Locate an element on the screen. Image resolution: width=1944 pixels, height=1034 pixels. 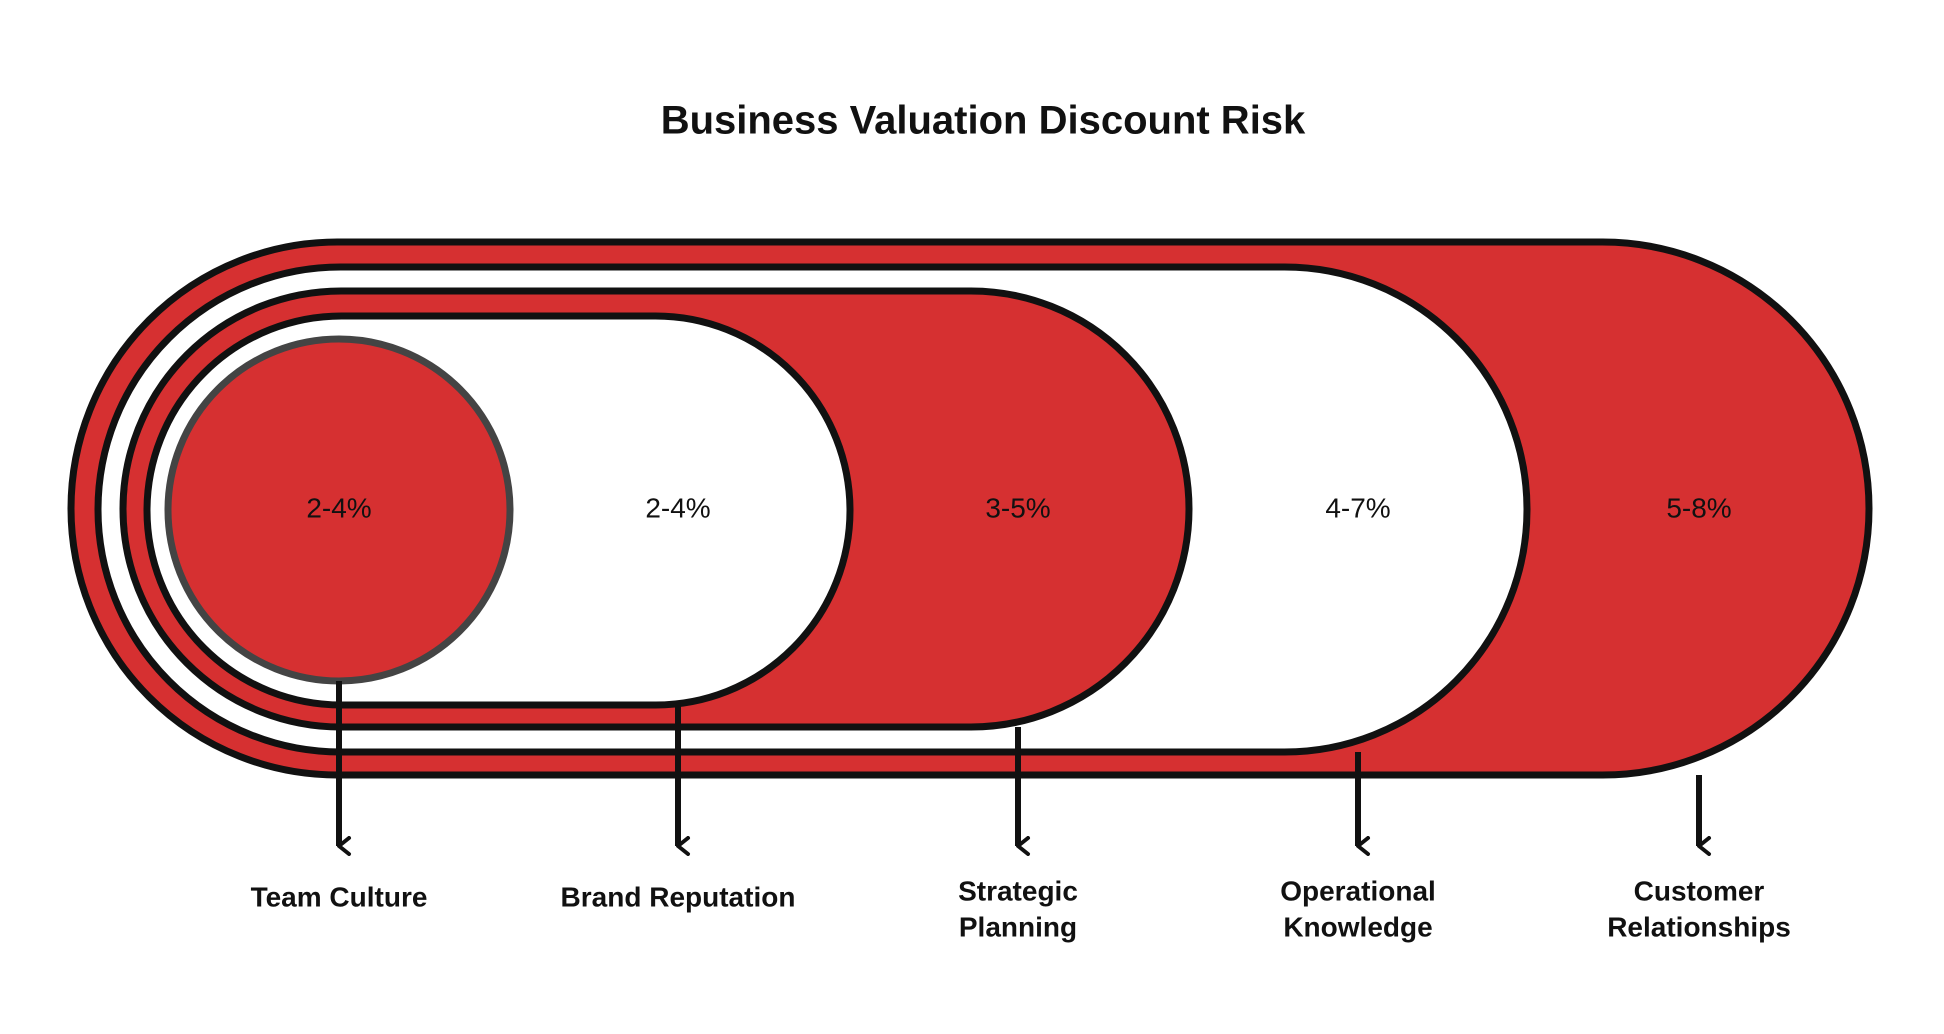
node-label: Team Culture is located at coordinates (339, 896).